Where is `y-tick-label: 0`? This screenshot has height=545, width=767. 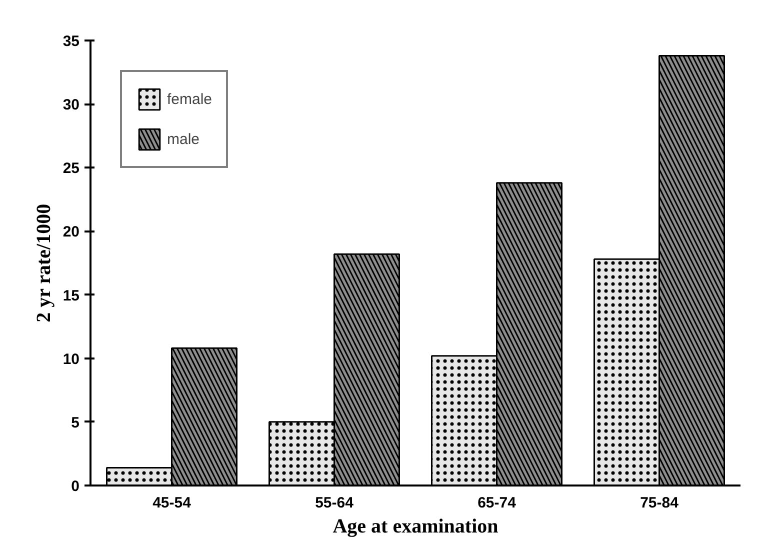 y-tick-label: 0 is located at coordinates (75, 486).